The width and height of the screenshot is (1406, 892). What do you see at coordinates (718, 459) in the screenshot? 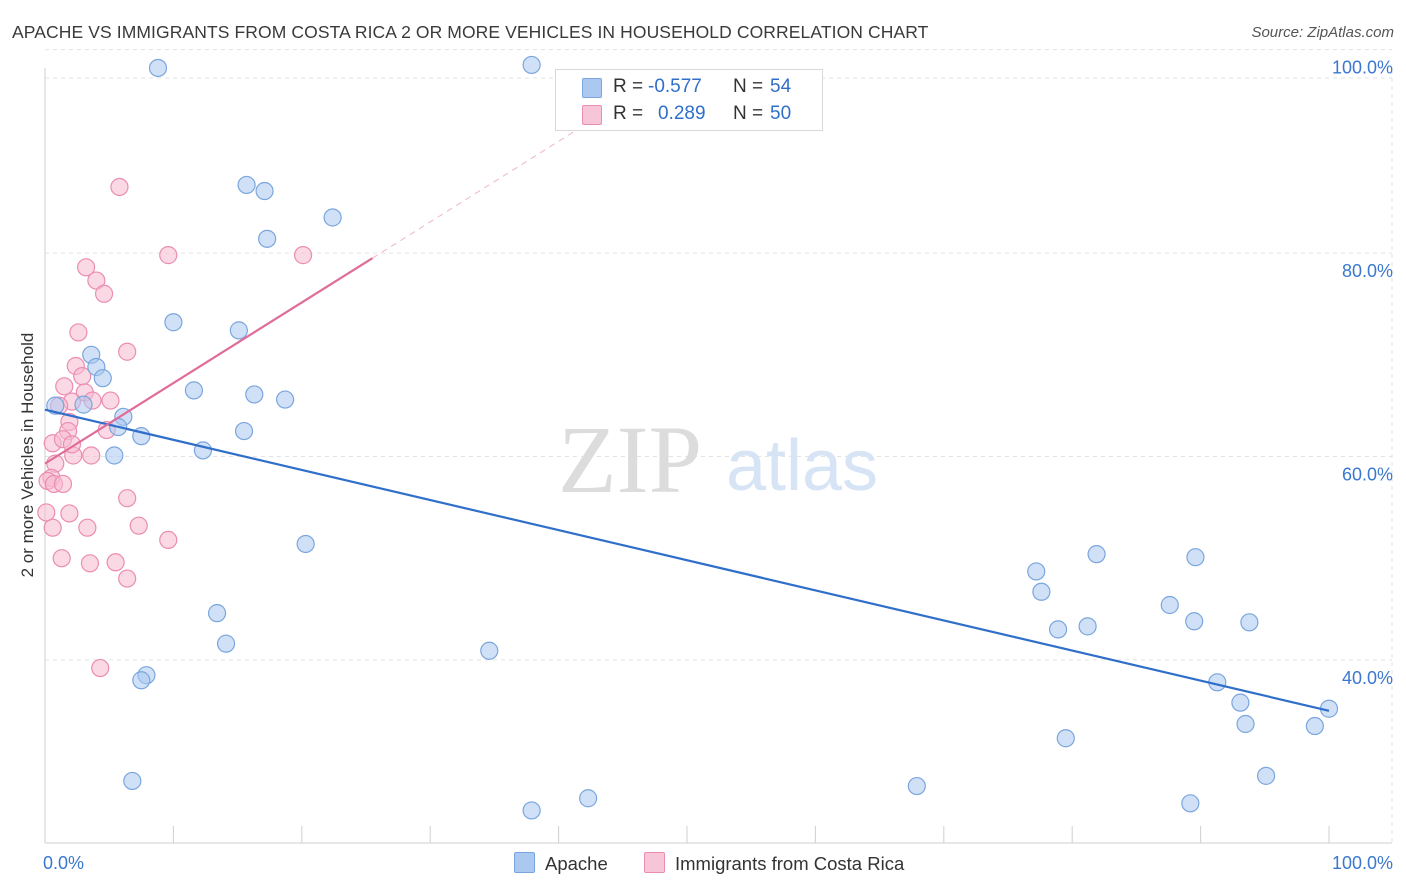
I see `watermark: ZIP atlas` at bounding box center [718, 459].